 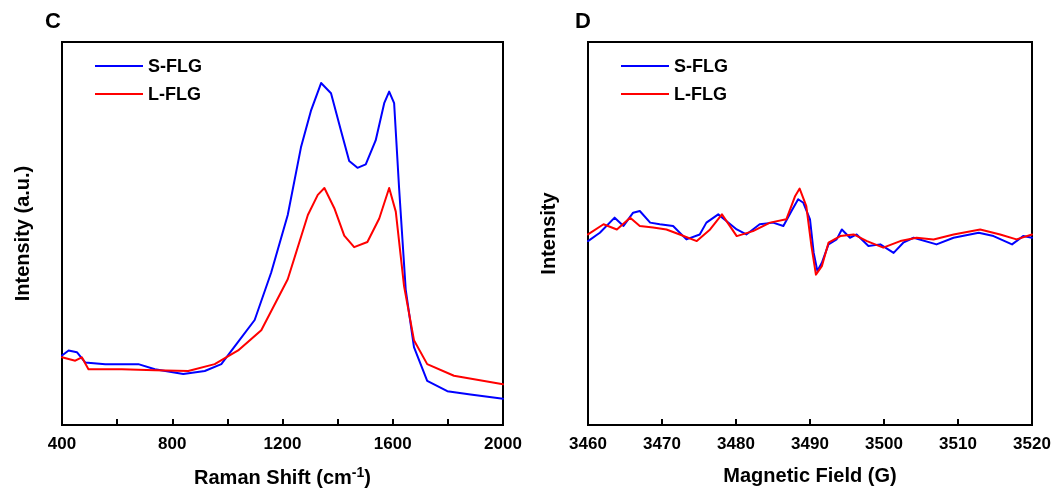 What do you see at coordinates (810, 443) in the screenshot?
I see `x-tick-label: 3490` at bounding box center [810, 443].